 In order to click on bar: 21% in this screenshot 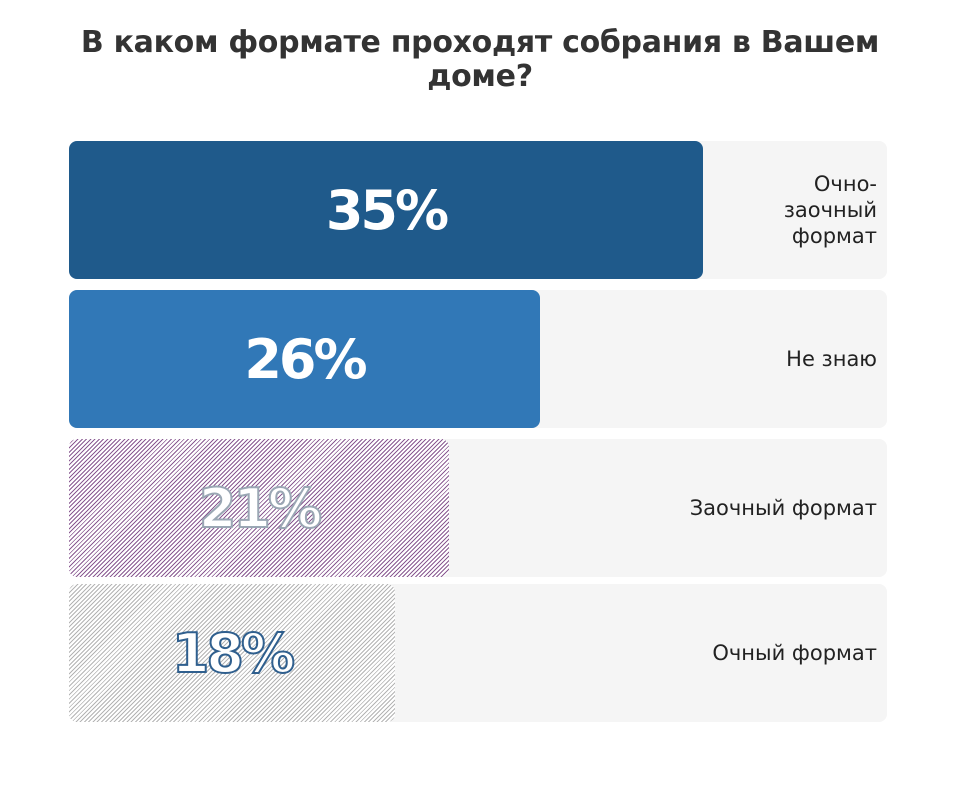, I will do `click(259, 508)`.